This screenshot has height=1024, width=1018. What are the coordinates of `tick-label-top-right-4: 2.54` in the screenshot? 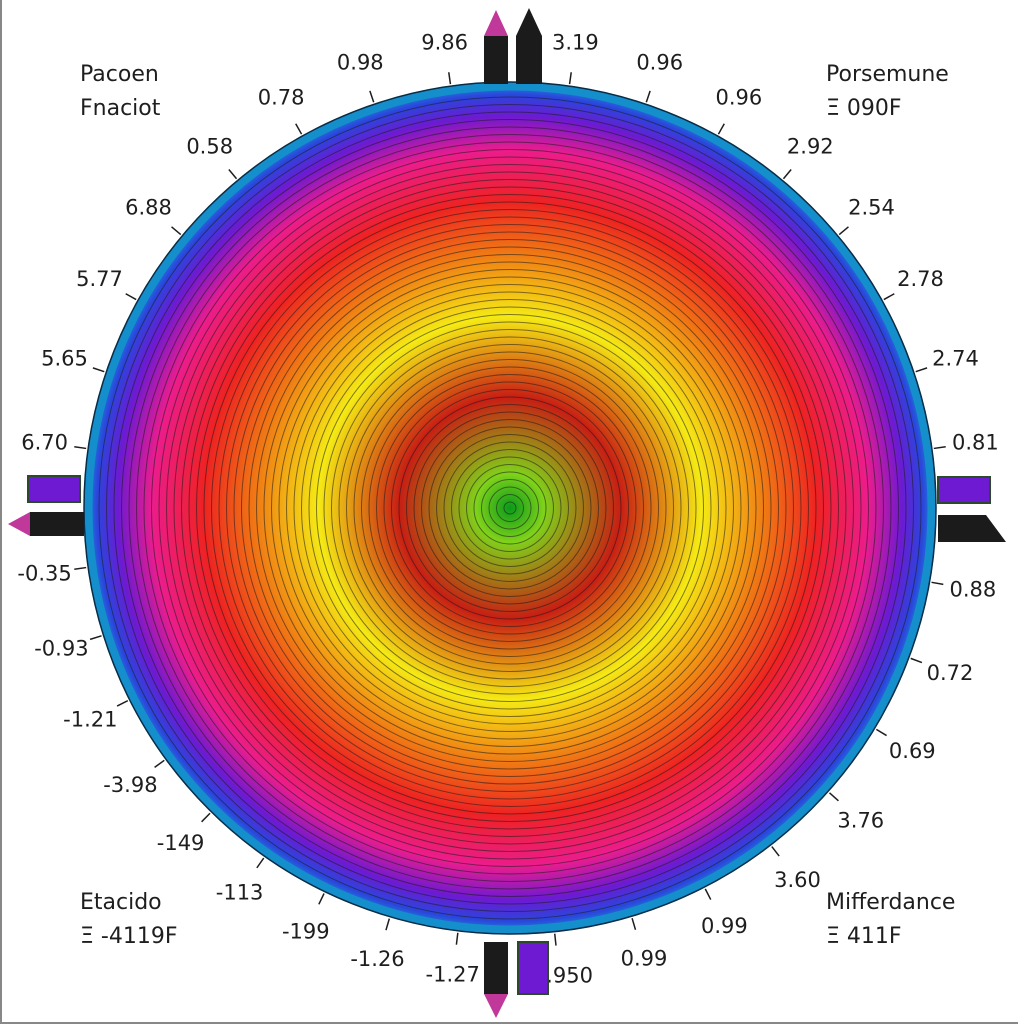 It's located at (871, 208).